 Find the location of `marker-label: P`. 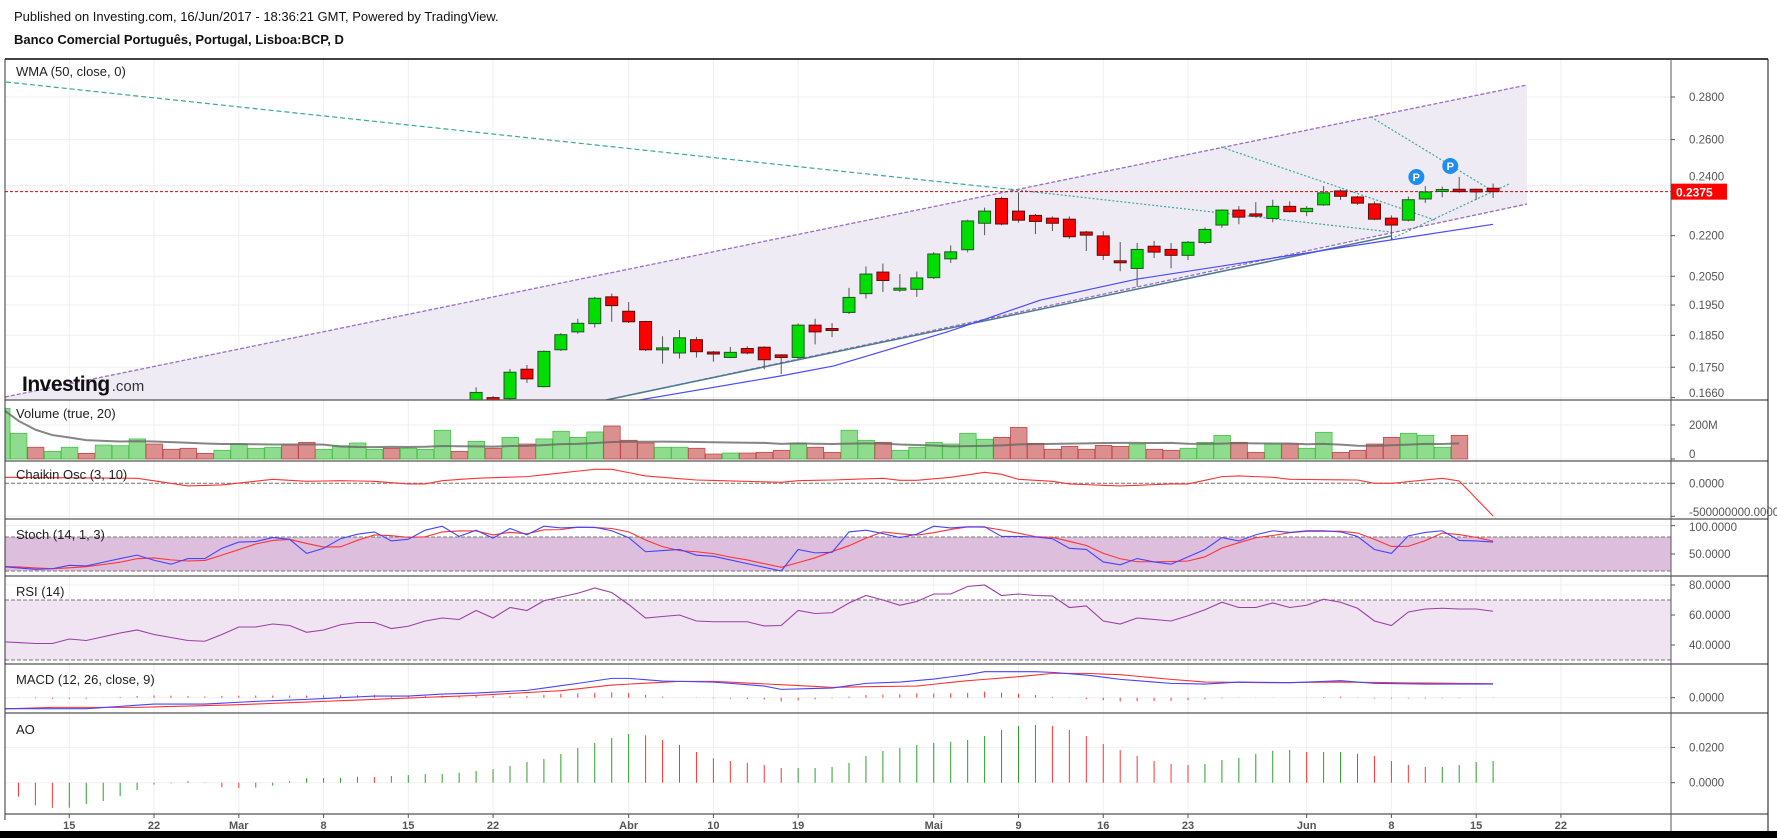

marker-label: P is located at coordinates (1416, 178).